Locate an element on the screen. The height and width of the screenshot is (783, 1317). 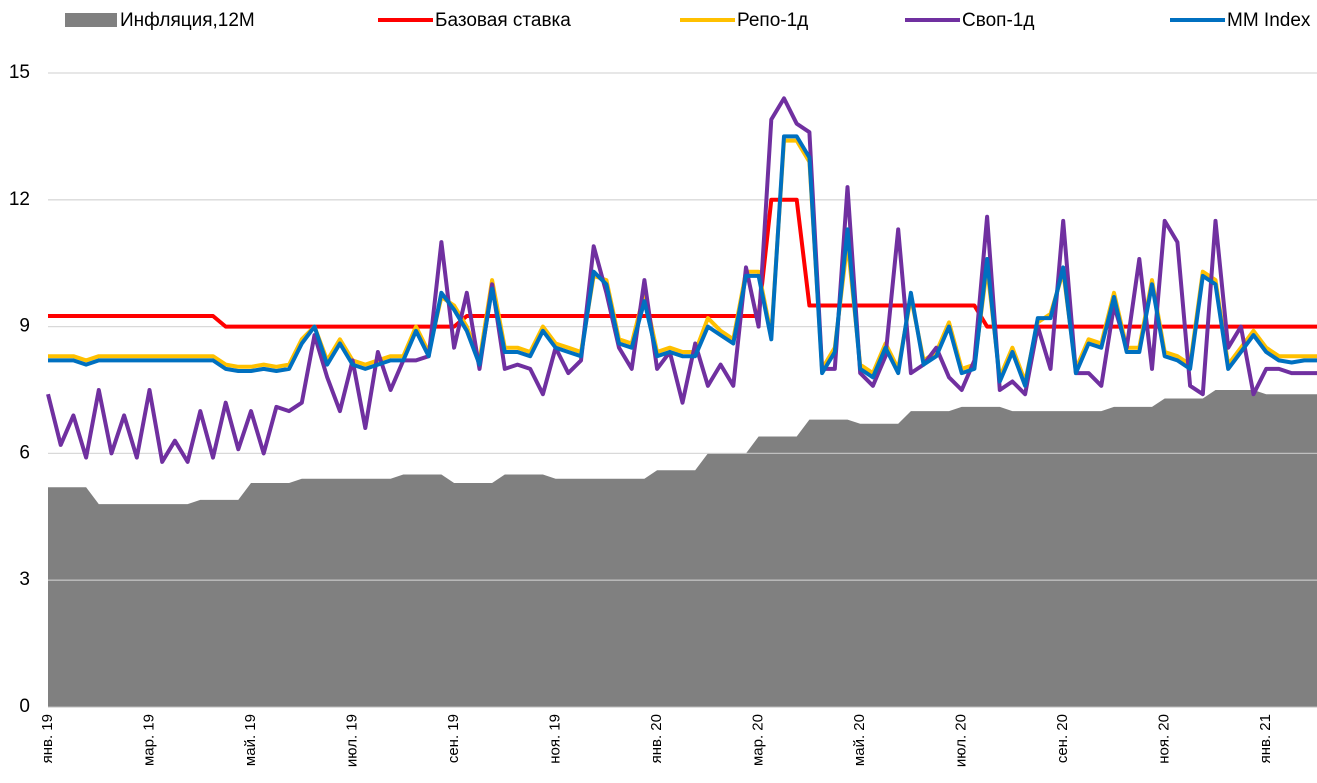
x-tick-label: янв. 19 is located at coordinates (47, 738).